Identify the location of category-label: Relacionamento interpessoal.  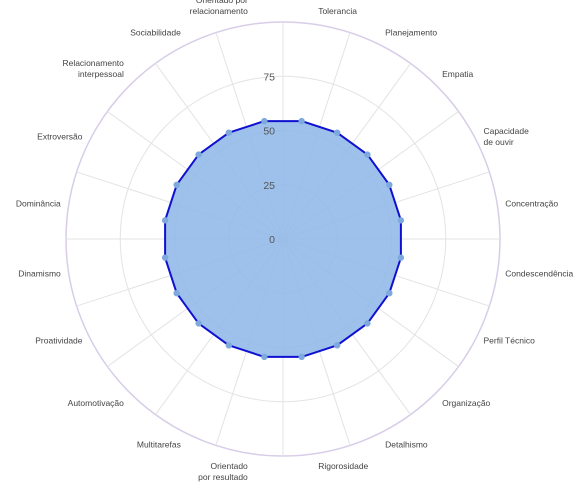
(93, 68).